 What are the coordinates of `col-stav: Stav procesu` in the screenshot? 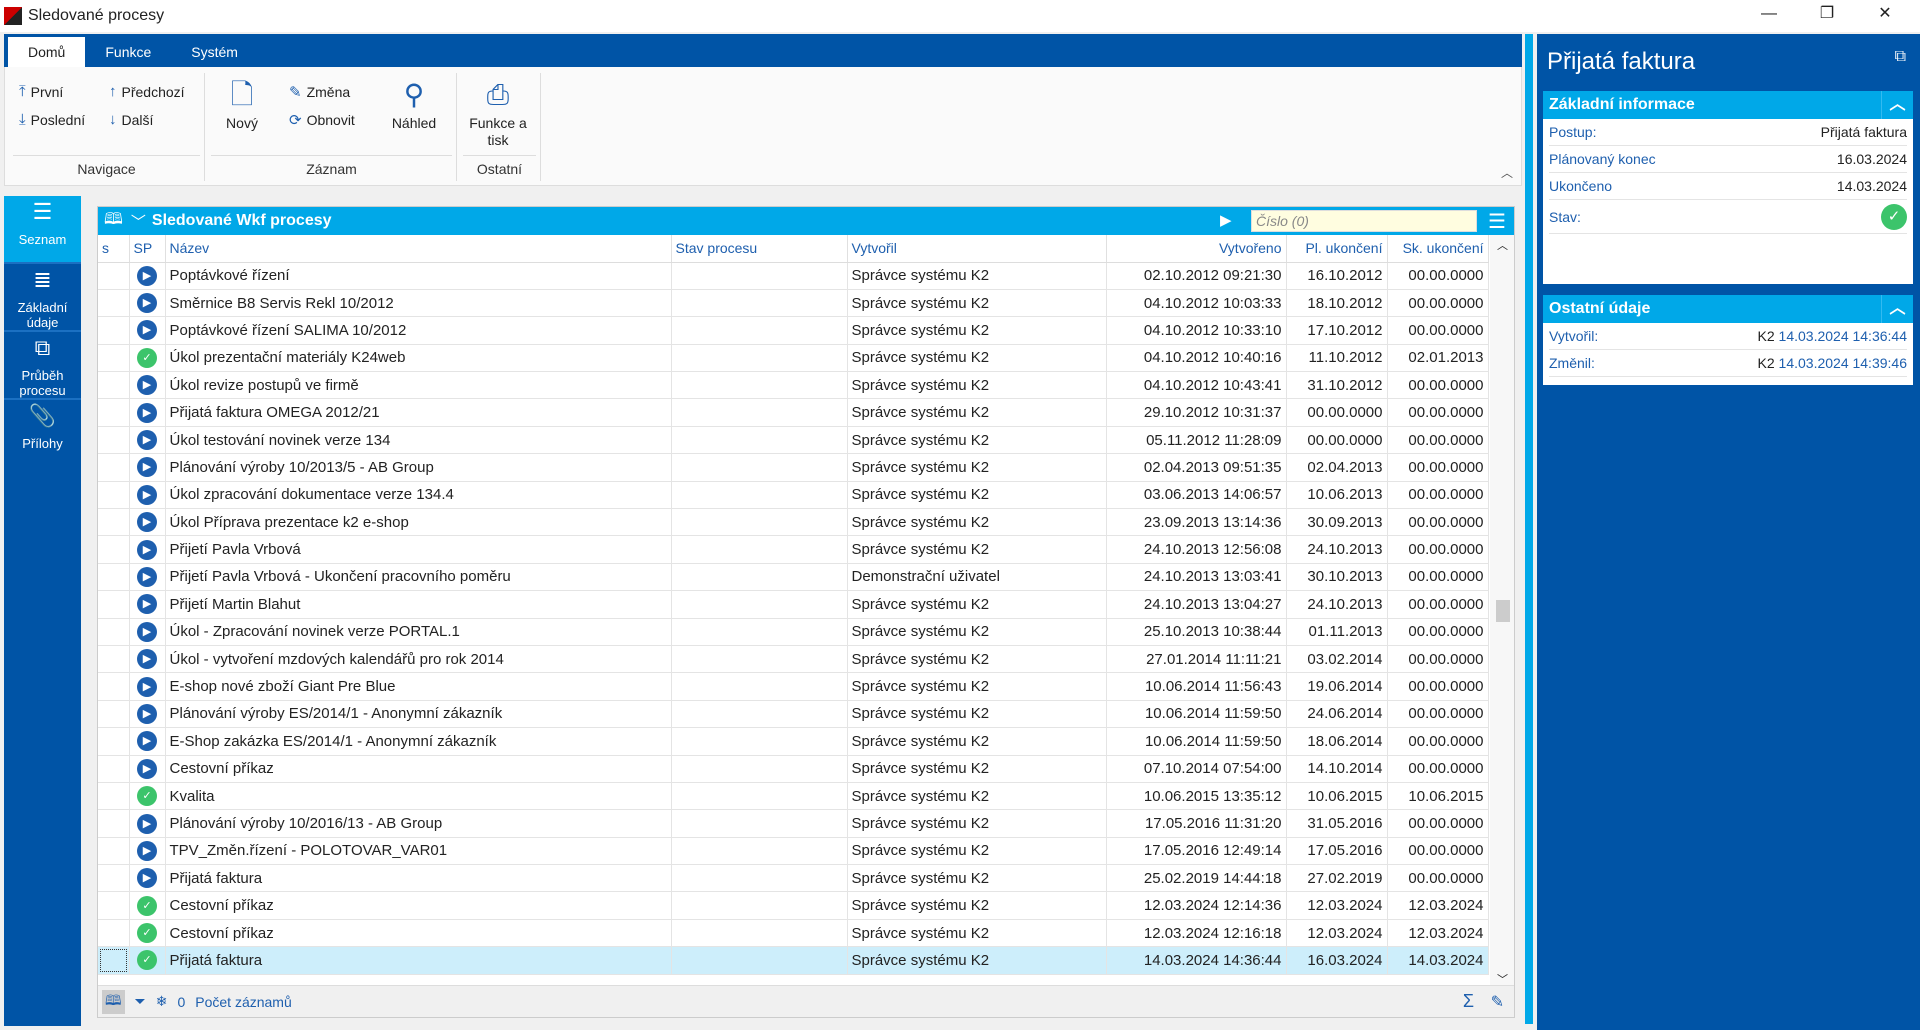 It's located at (759, 249).